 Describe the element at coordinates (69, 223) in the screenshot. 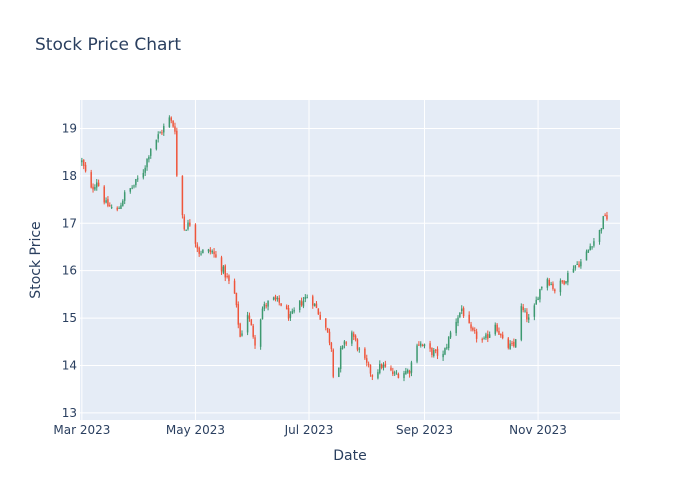

I see `y-tick-label: 17` at that location.